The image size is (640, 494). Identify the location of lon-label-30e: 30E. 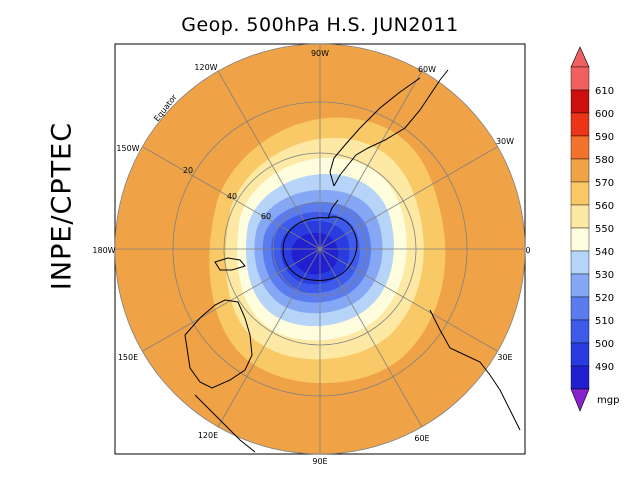
(504, 357).